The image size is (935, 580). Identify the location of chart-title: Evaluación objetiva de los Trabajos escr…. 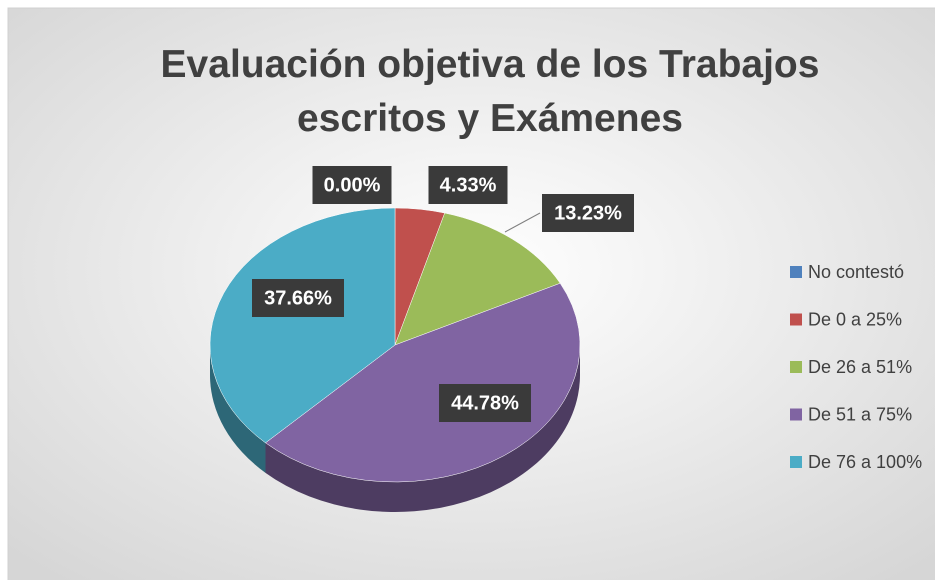
(490, 91).